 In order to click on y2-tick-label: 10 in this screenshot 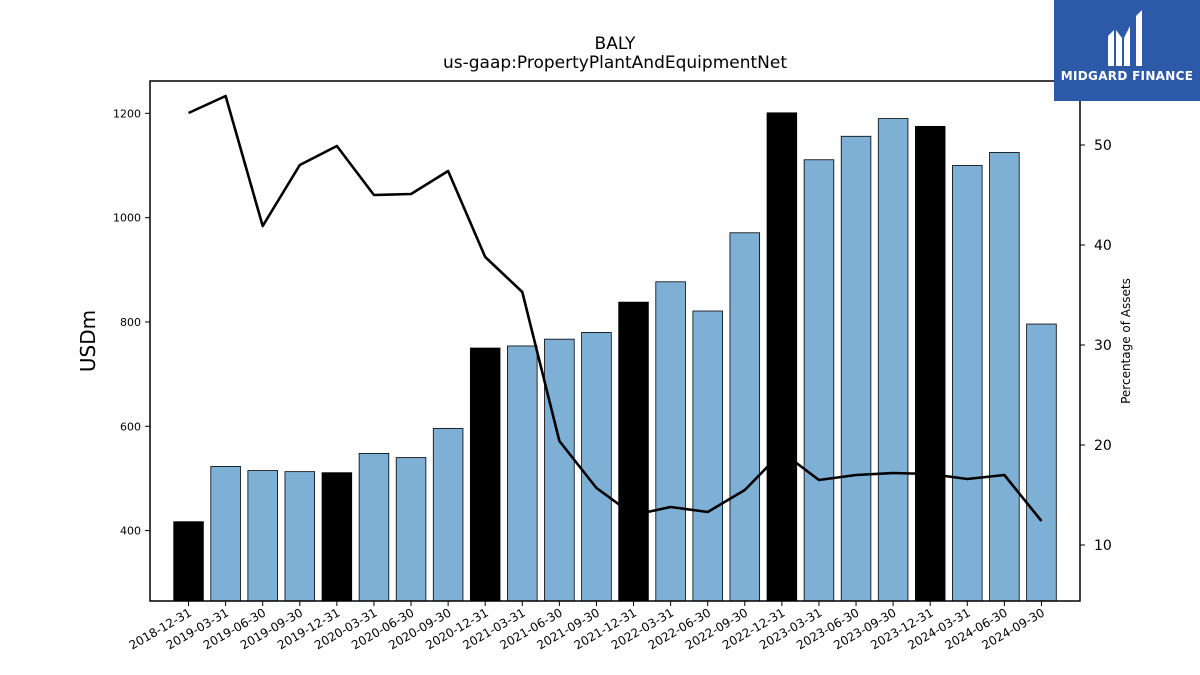, I will do `click(1103, 546)`.